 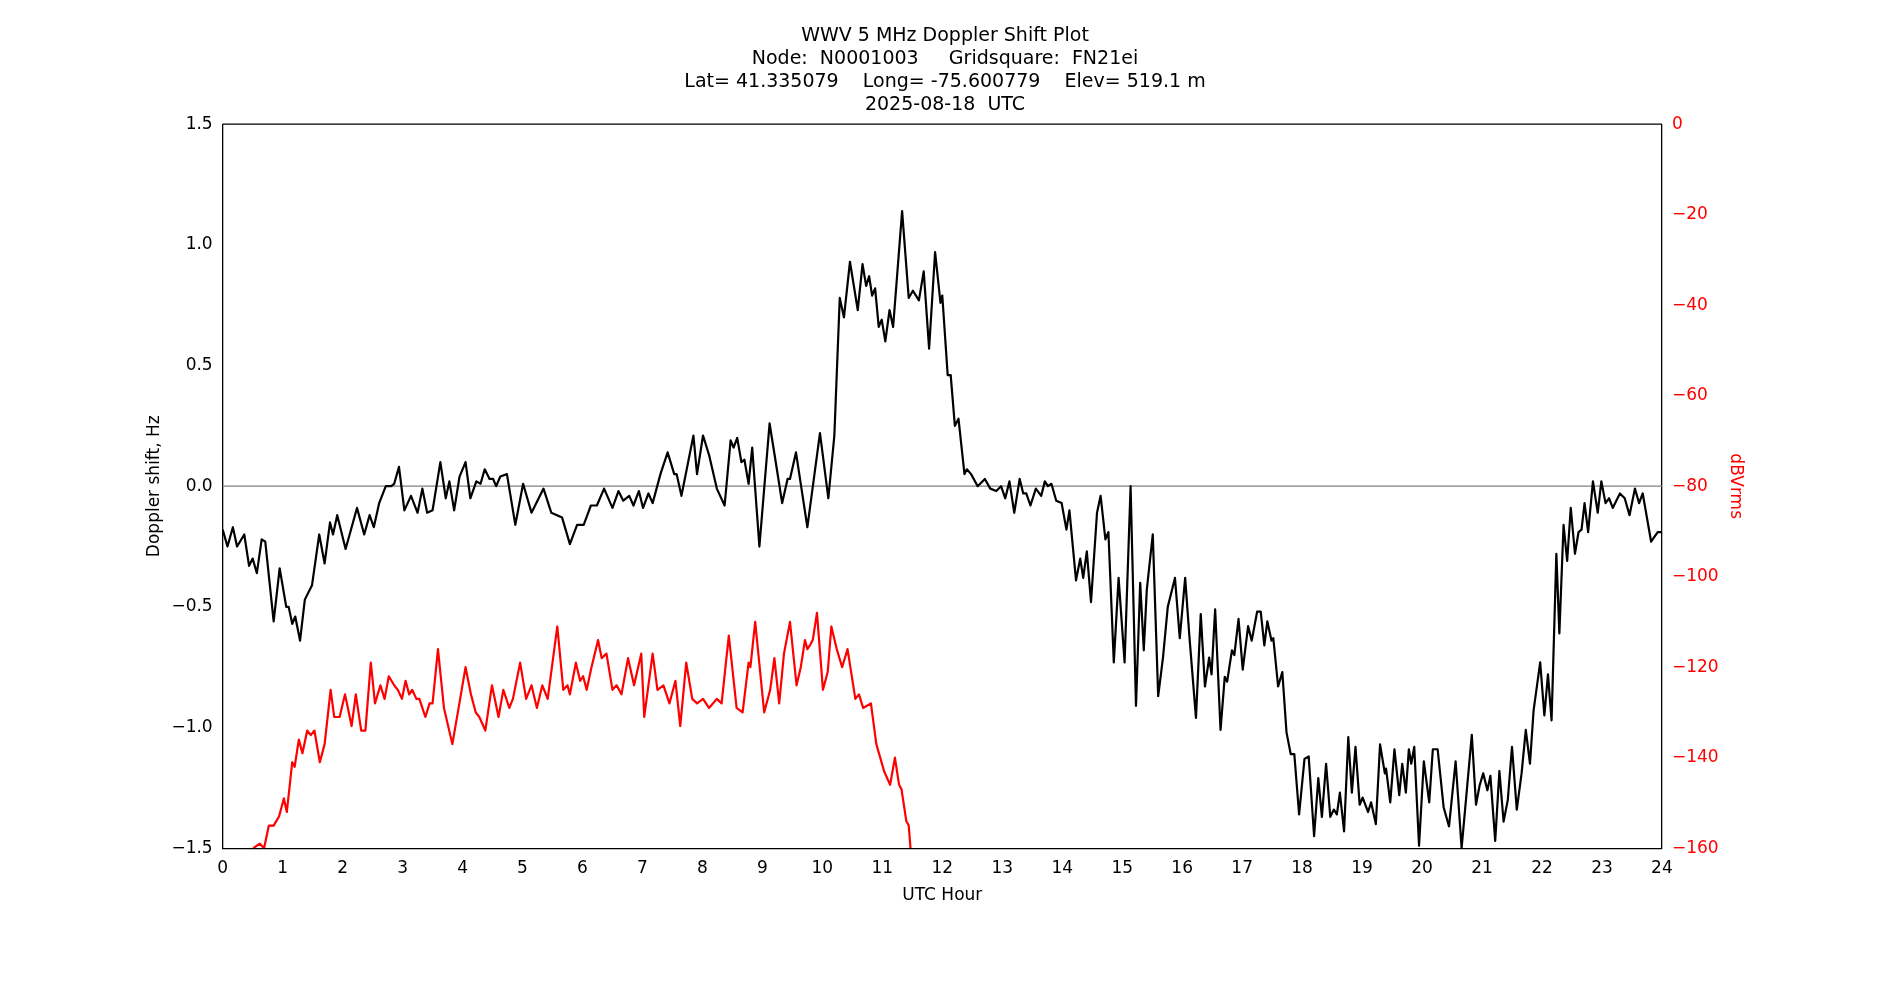 What do you see at coordinates (343, 866) in the screenshot?
I see `x-tick-label: 2` at bounding box center [343, 866].